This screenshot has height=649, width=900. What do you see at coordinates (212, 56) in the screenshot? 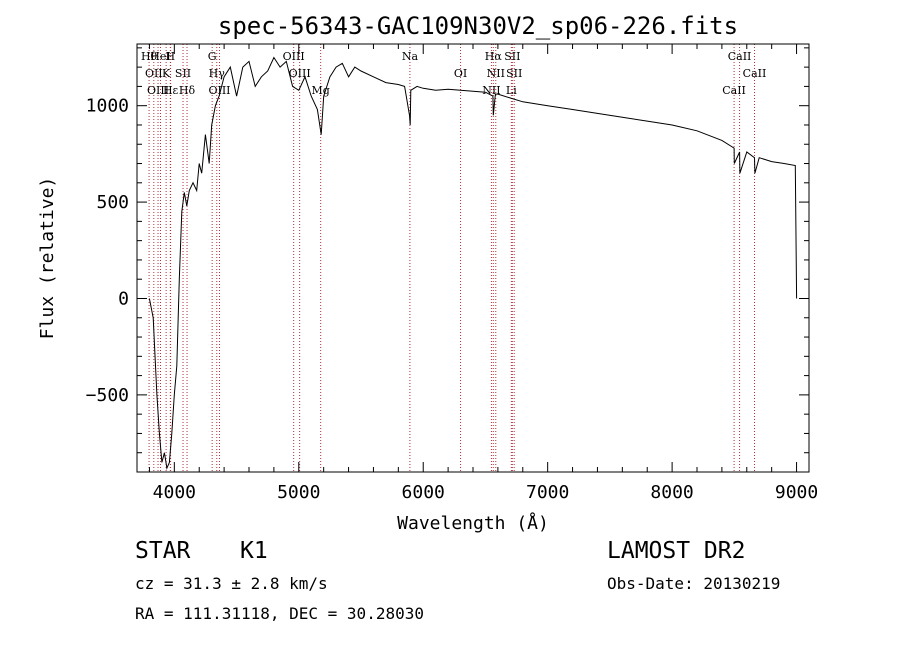
I see `spectral-line-label: G` at bounding box center [212, 56].